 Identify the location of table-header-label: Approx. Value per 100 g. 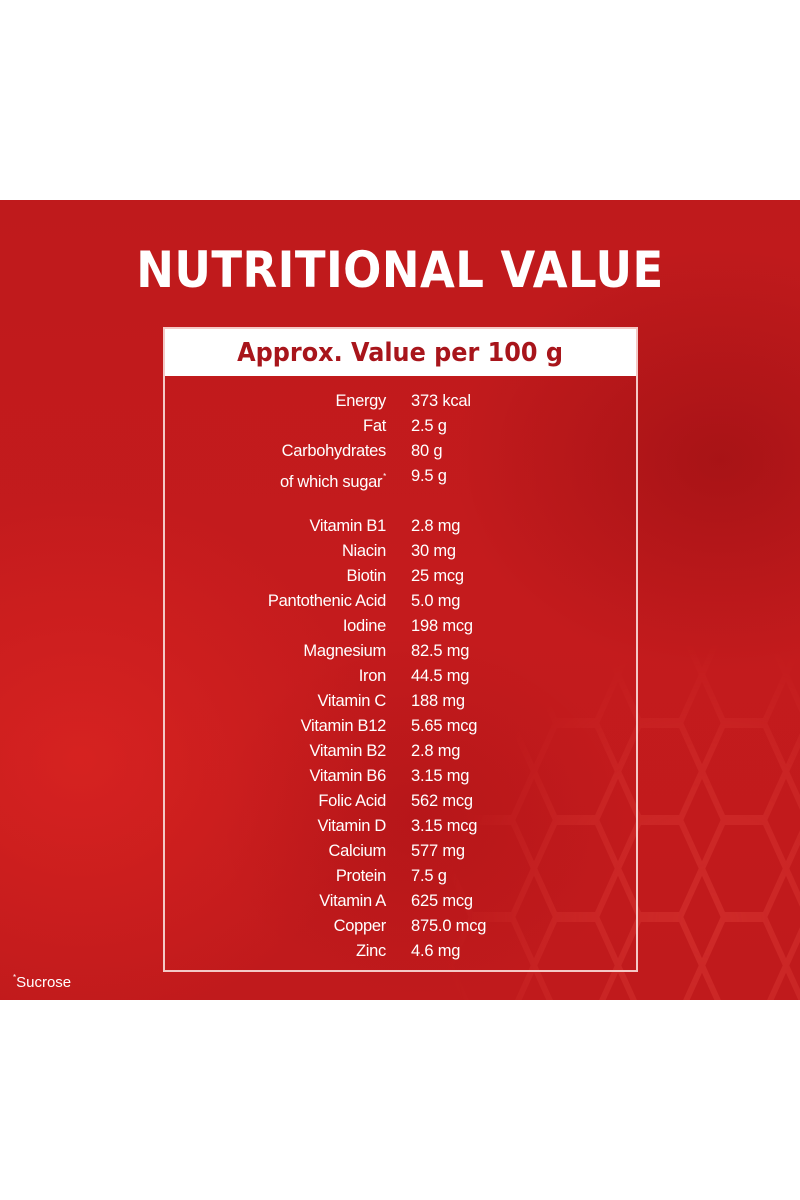
(400, 352).